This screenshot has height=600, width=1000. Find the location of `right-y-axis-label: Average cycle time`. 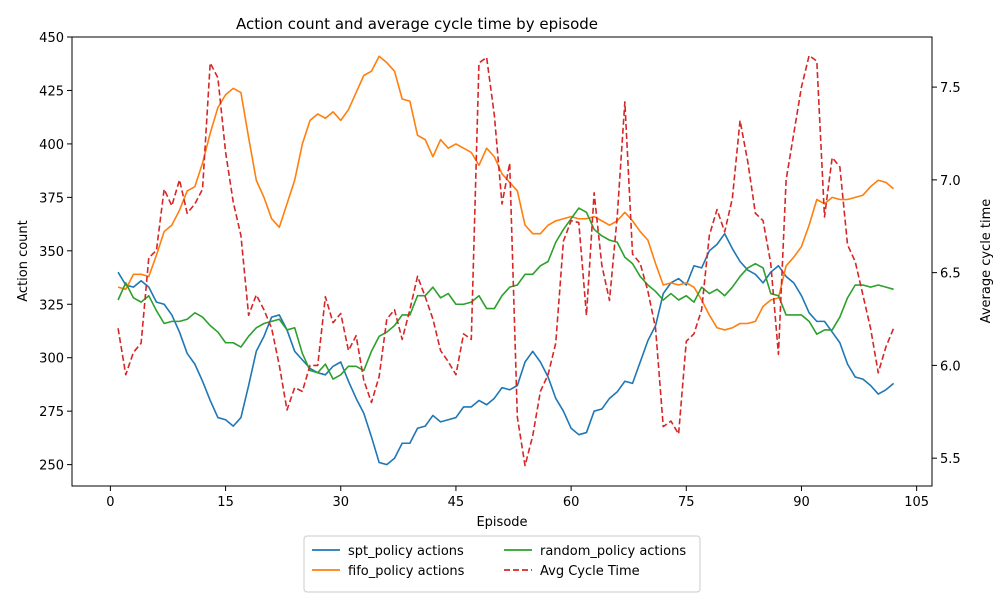

right-y-axis-label: Average cycle time is located at coordinates (986, 261).